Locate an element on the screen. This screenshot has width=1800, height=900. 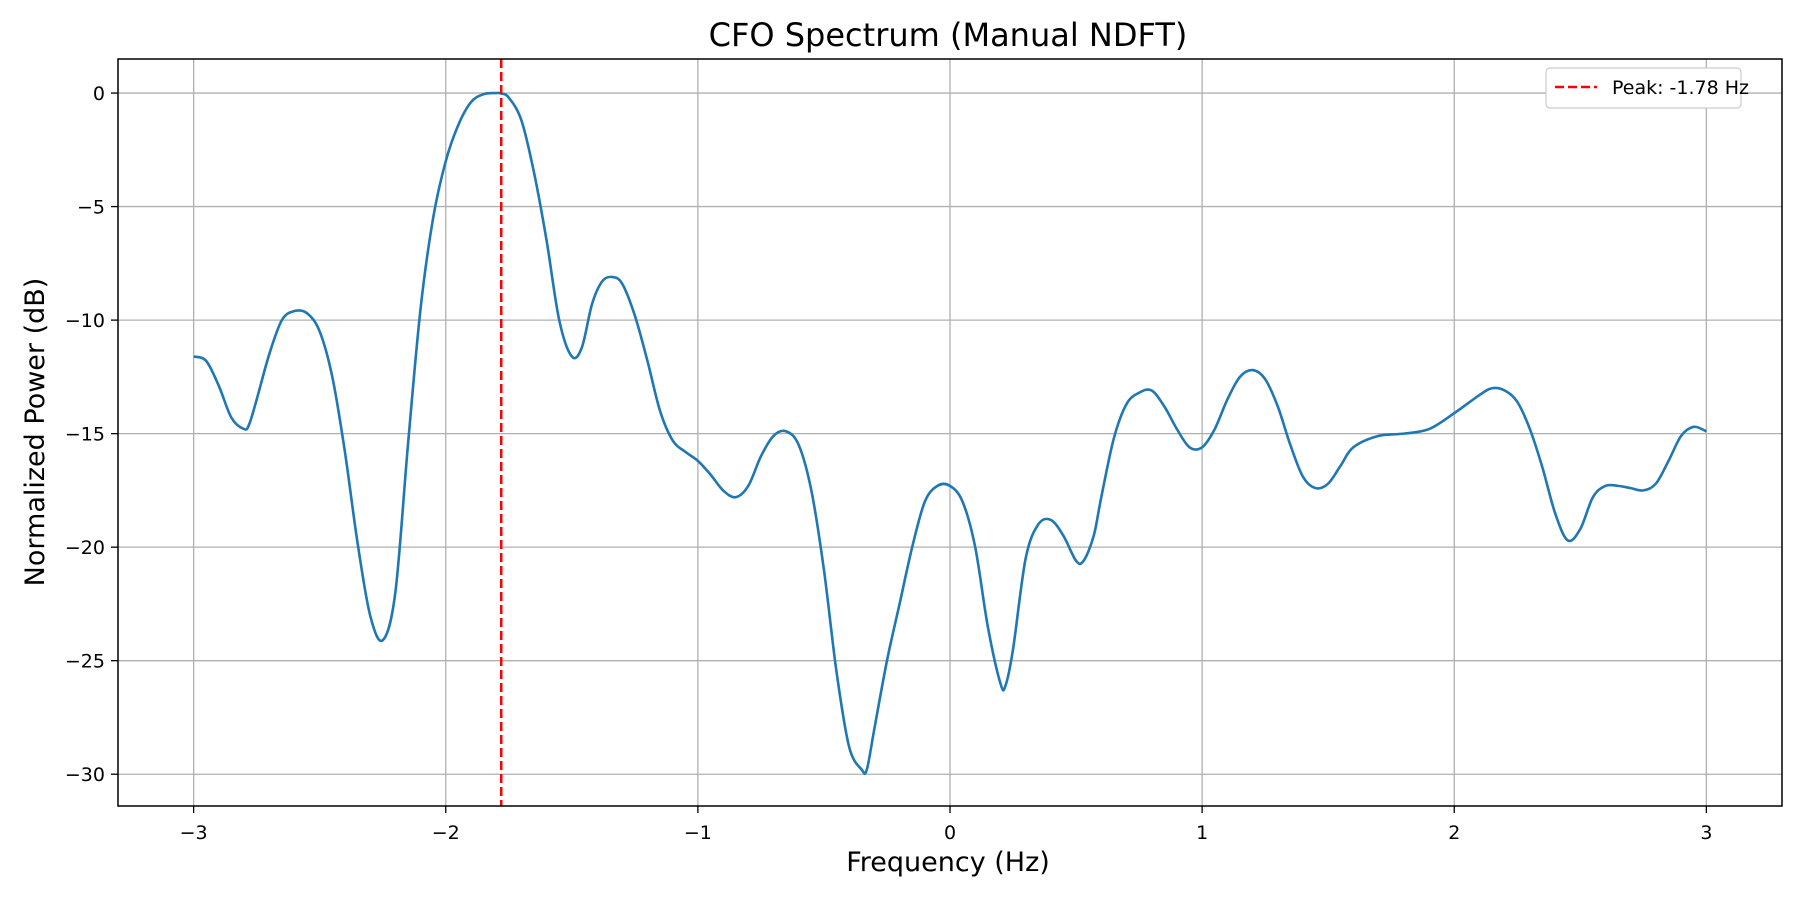
legend-box is located at coordinates (1643, 88).